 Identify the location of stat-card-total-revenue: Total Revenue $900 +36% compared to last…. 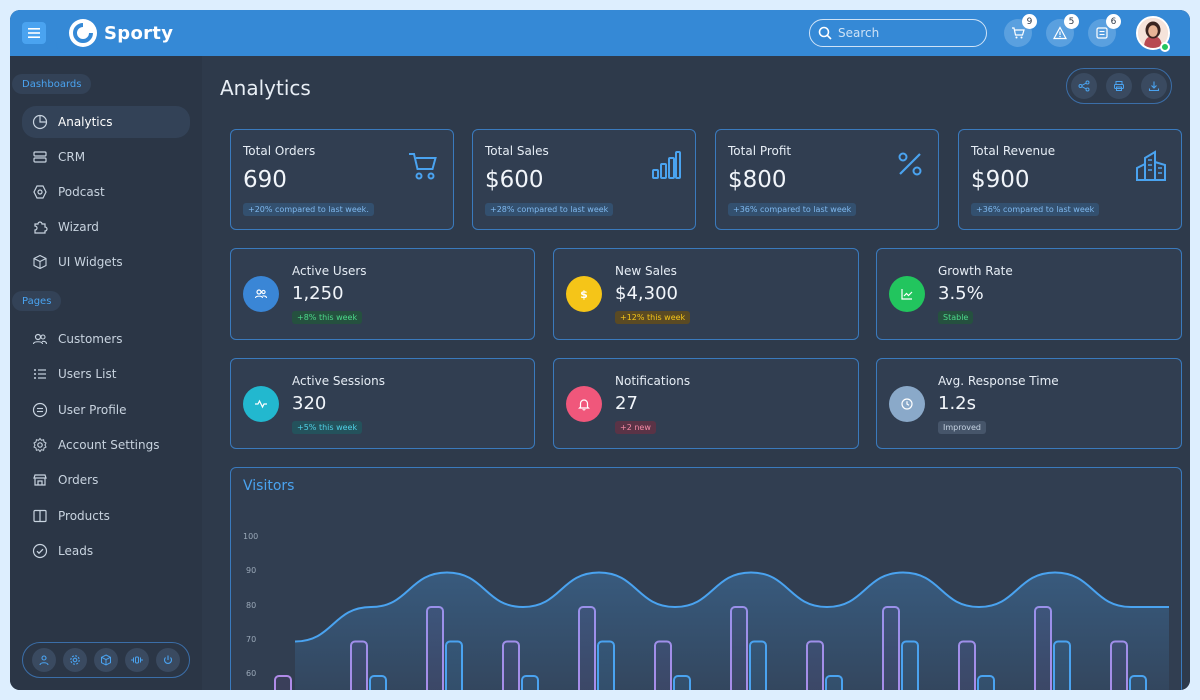
(1070, 179).